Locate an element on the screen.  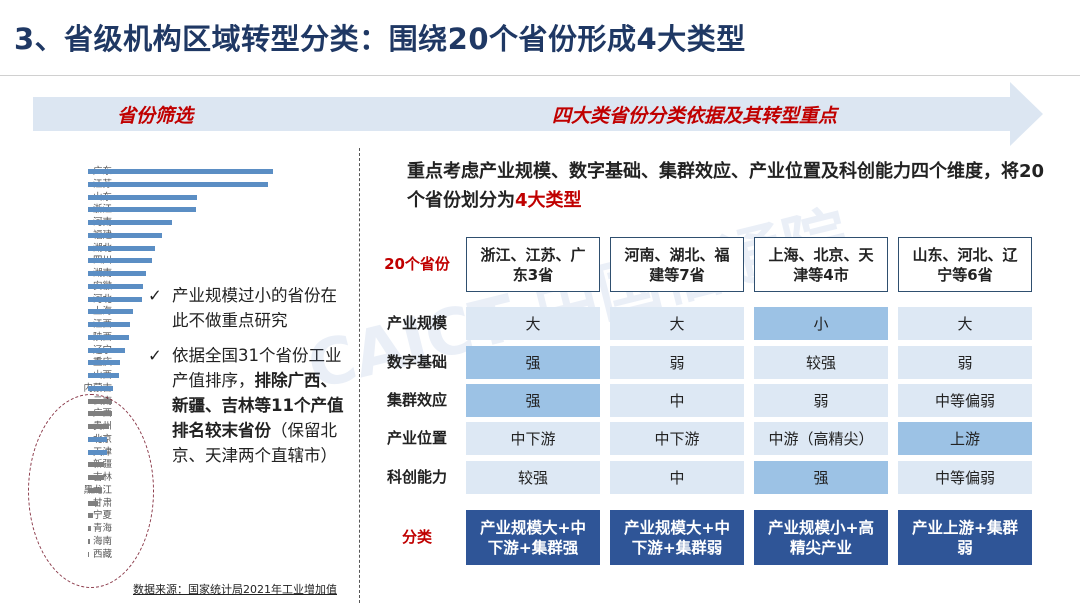
bullet-text: 依据全国31个省份工业产值排序， is located at coordinates (257, 368).